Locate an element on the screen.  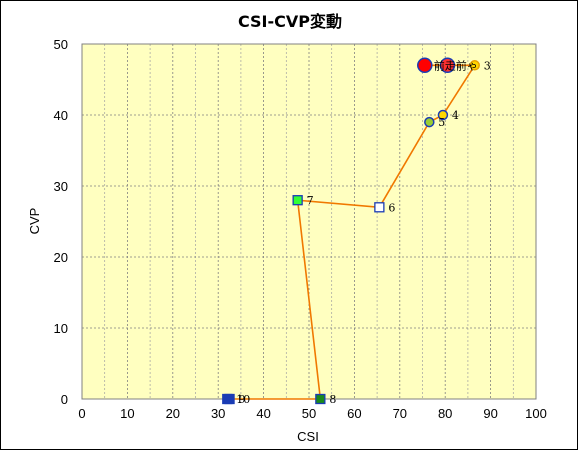
x-tick-label: 80 is located at coordinates (445, 413).